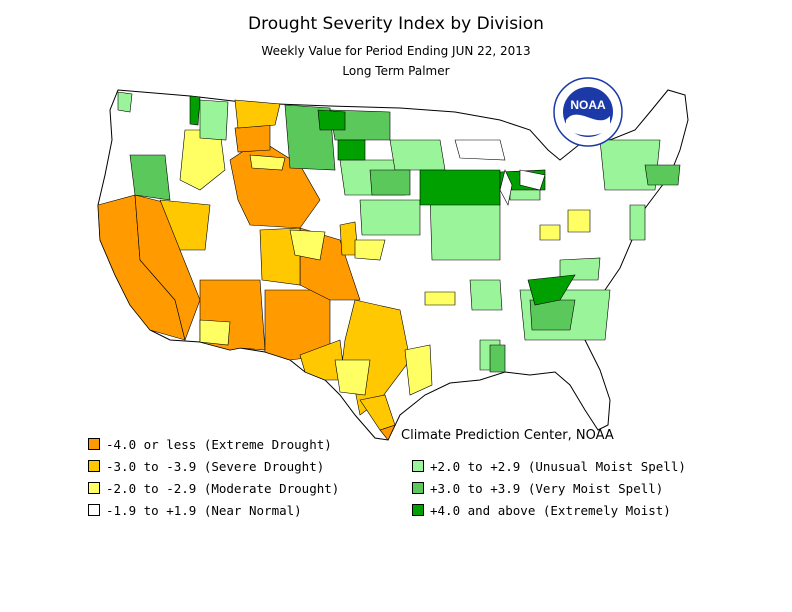  I want to click on noaa-logo-text: NOAA, so click(588, 105).